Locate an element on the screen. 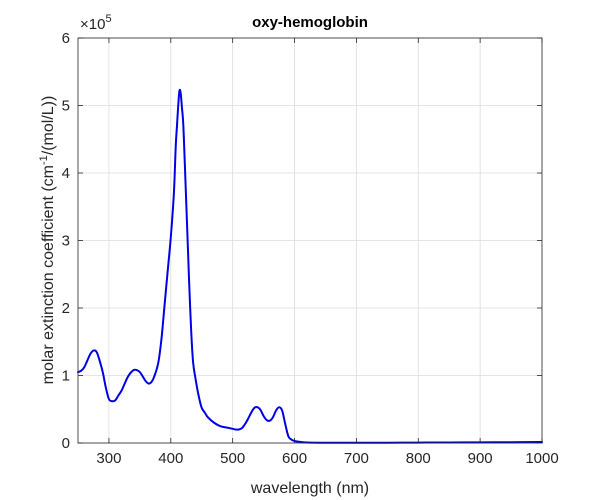  y-multiplier: ×10⁵ is located at coordinates (96, 23).